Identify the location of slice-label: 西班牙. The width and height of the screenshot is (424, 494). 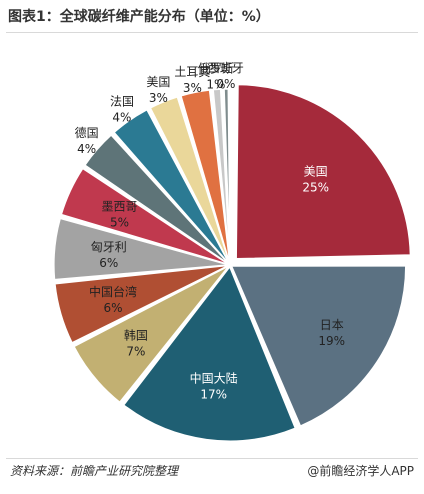
(226, 68).